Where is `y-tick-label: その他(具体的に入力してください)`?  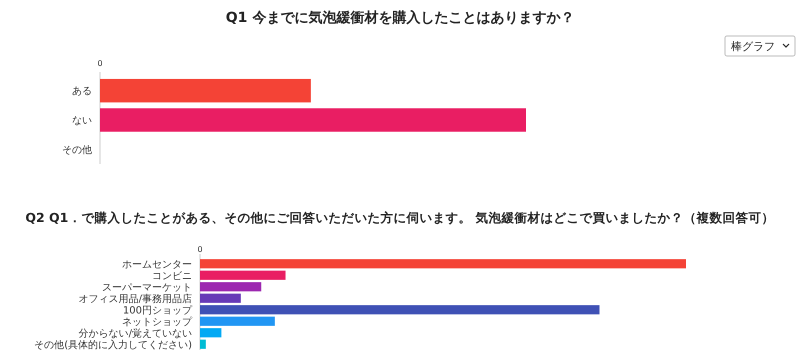
y-tick-label: その他(具体的に入力してください) is located at coordinates (113, 344).